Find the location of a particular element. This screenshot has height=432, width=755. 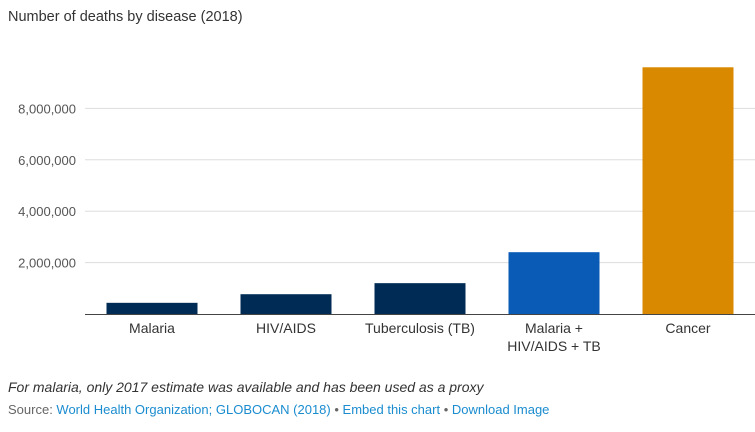

bar-hiv-aids is located at coordinates (286, 304).